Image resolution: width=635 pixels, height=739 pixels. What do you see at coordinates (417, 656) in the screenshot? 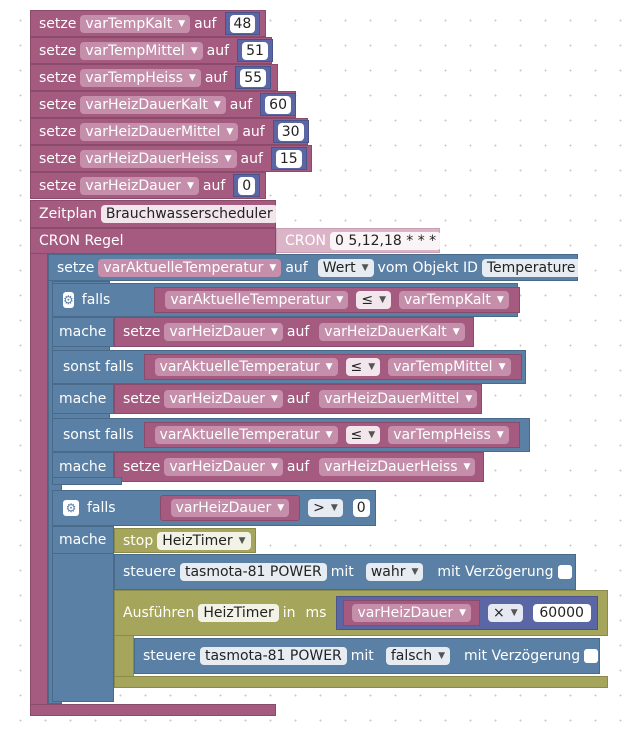
I see `falsch-dropdown: falsch ▼` at bounding box center [417, 656].